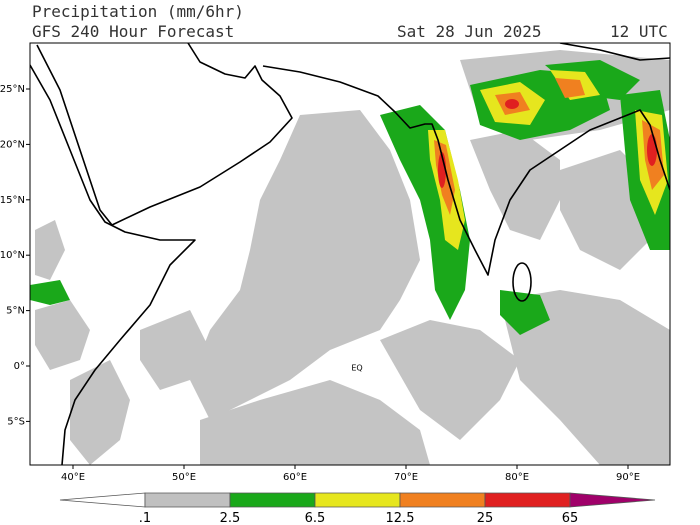  I want to click on lon-label: 40°E, so click(73, 477).